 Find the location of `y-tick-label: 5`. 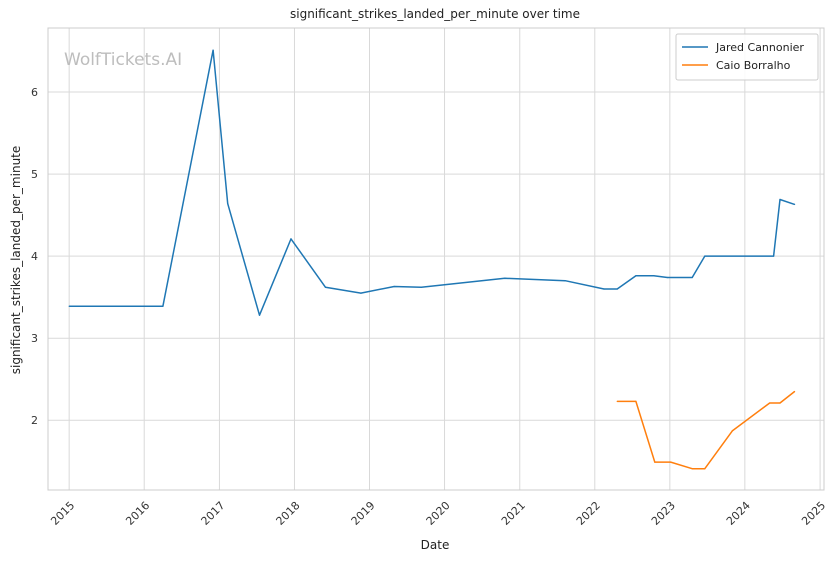

y-tick-label: 5 is located at coordinates (34, 174).